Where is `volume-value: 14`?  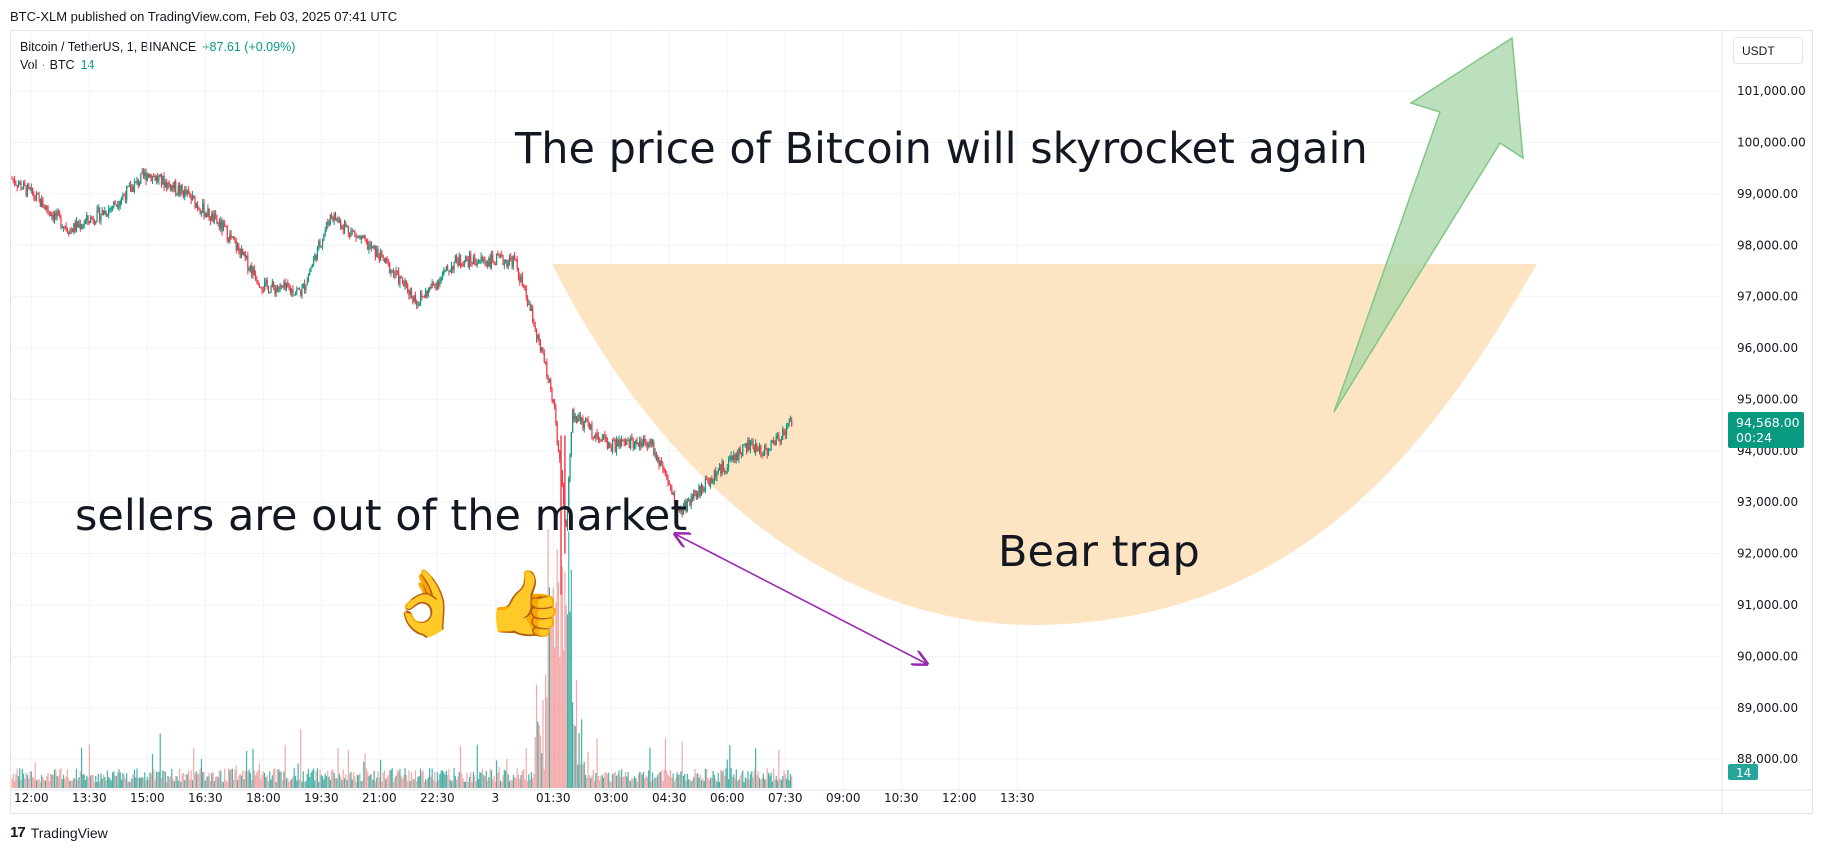 volume-value: 14 is located at coordinates (87, 65).